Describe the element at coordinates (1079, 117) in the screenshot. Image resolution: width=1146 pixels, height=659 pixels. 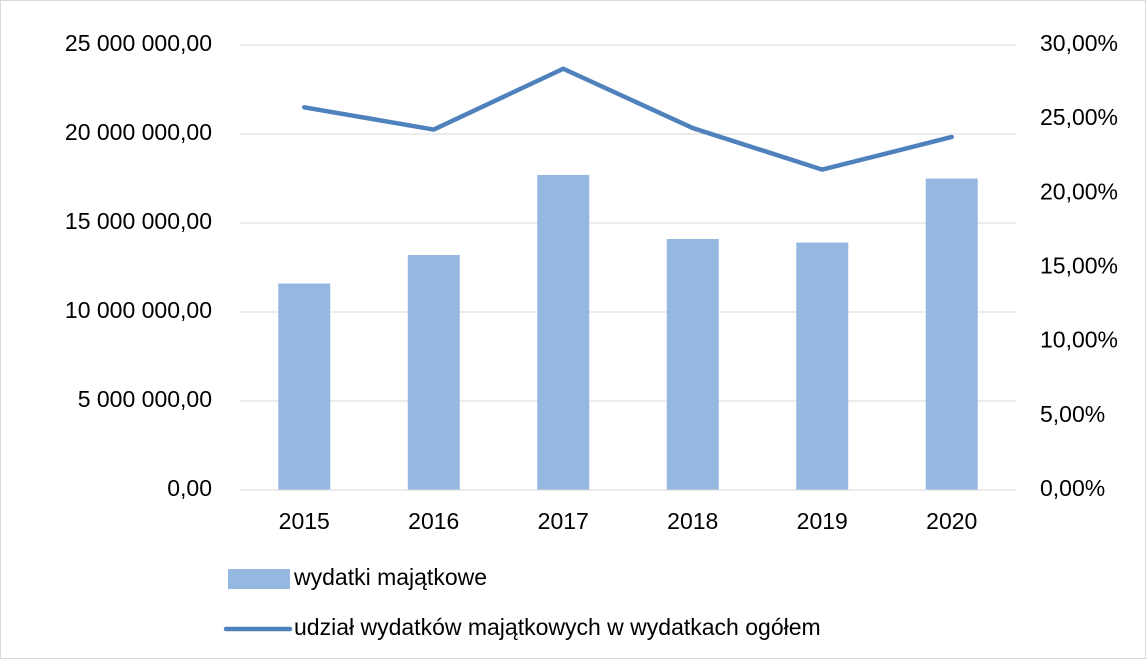
I see `y2-tick-label: 25,00%` at that location.